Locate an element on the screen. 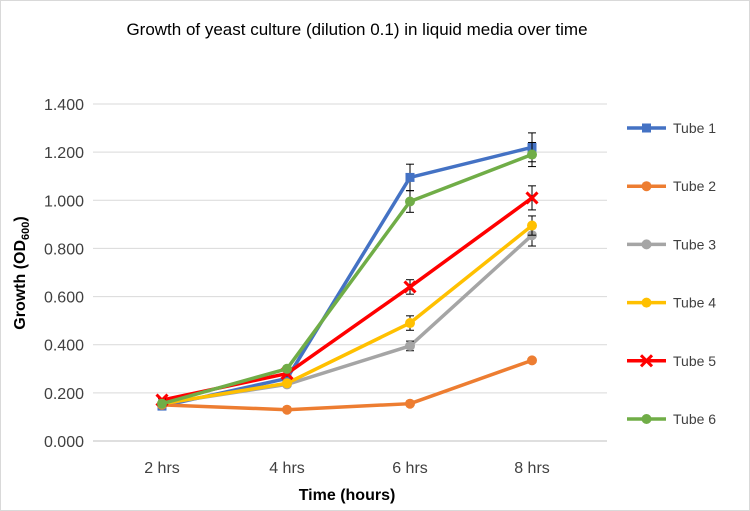  y-tick-label: 0.800 is located at coordinates (64, 249).